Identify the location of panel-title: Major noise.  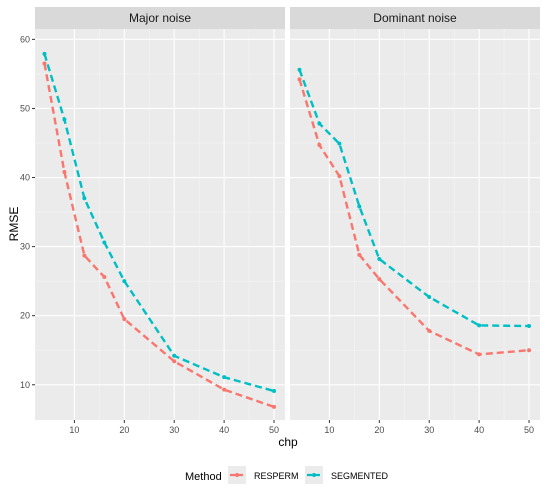
(160, 18).